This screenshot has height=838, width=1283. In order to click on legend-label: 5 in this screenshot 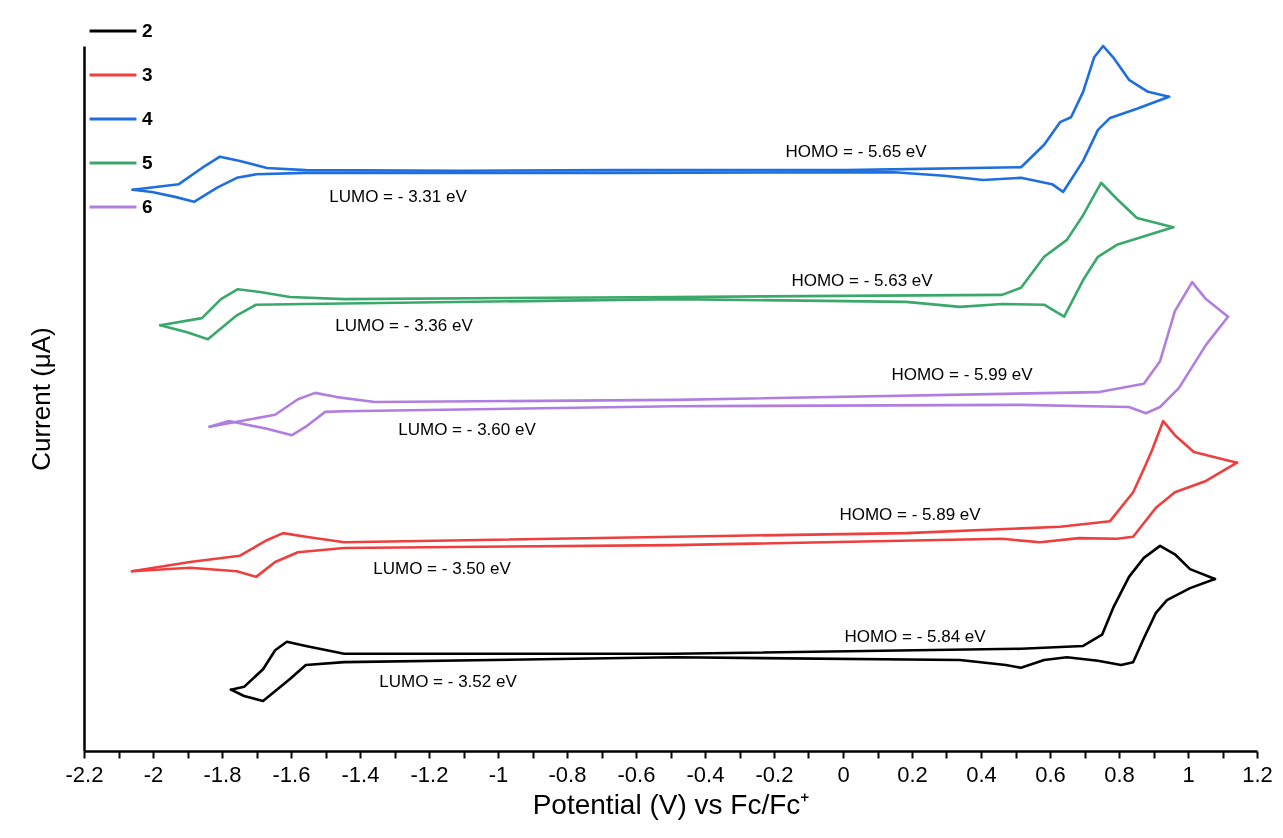, I will do `click(147, 162)`.